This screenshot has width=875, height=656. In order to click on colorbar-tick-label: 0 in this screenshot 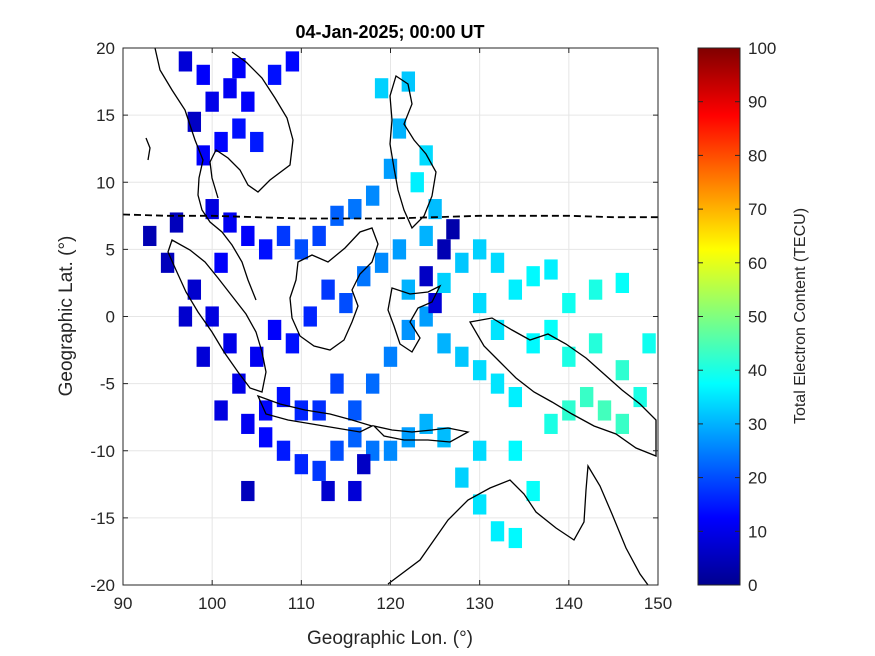, I will do `click(752, 585)`.